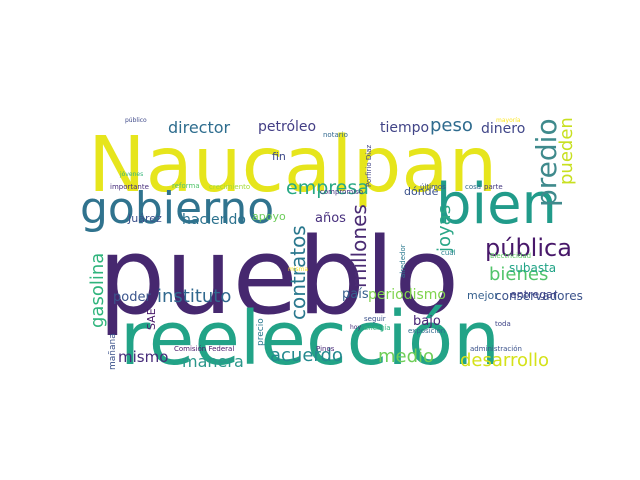 The image size is (640, 480). Describe the element at coordinates (330, 218) in the screenshot. I see `word-anos: años` at that location.